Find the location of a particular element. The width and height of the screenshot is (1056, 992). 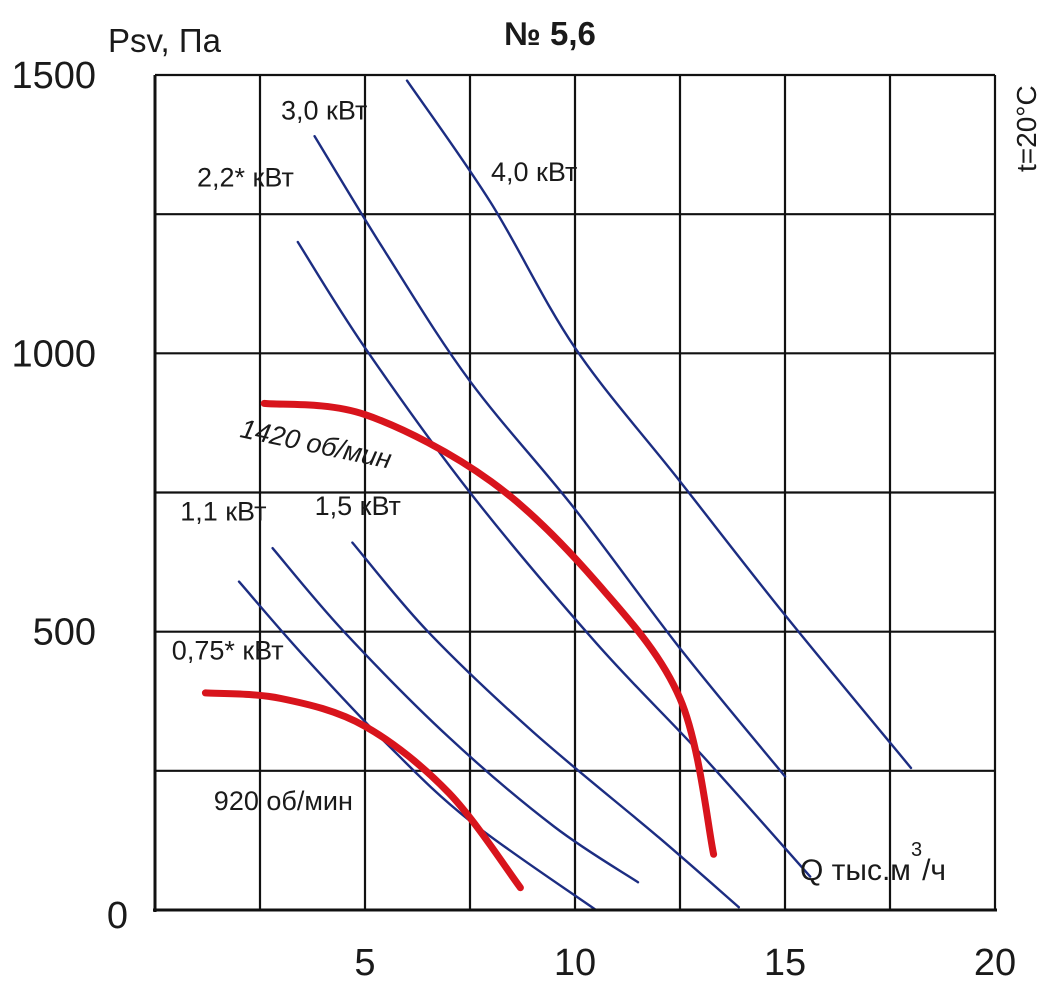

curve-label: 1420 об/мин is located at coordinates (316, 443).